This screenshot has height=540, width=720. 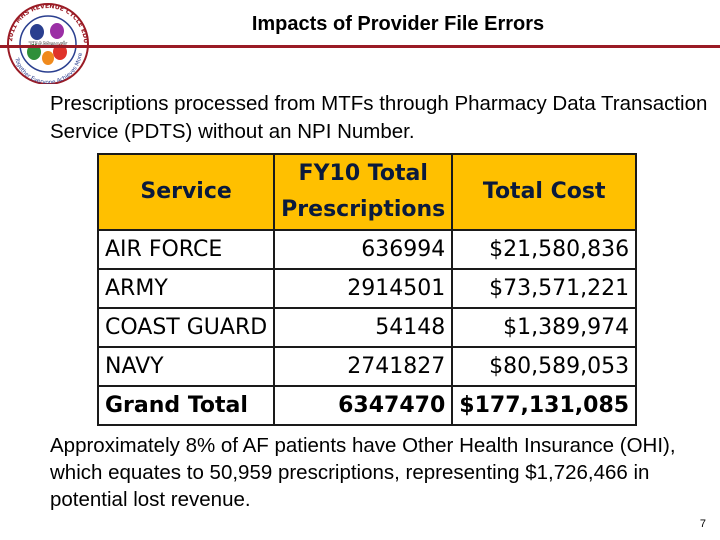 What do you see at coordinates (186, 327) in the screenshot?
I see `row-service: COAST GUARD` at bounding box center [186, 327].